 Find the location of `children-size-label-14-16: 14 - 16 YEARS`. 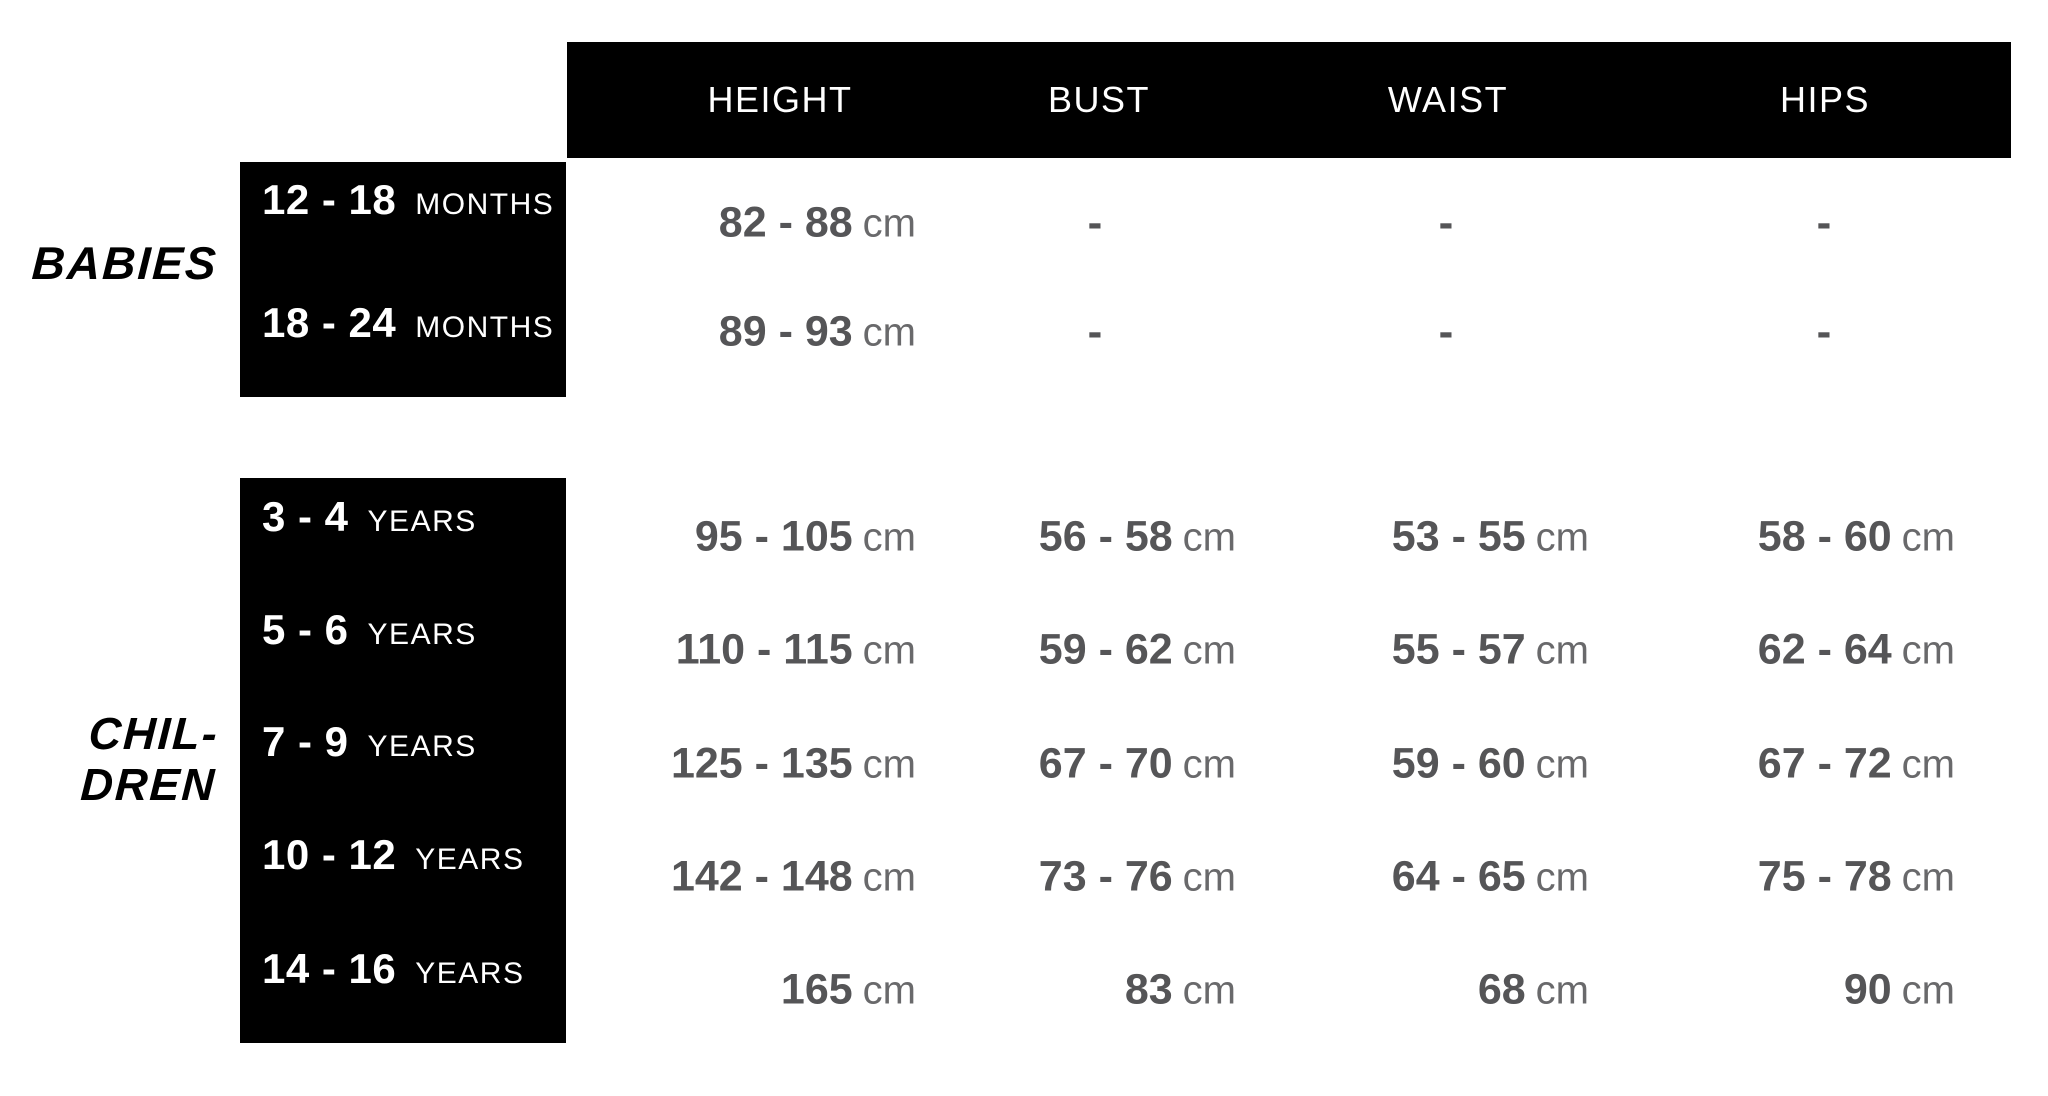

children-size-label-14-16: 14 - 16 YEARS is located at coordinates (393, 969).